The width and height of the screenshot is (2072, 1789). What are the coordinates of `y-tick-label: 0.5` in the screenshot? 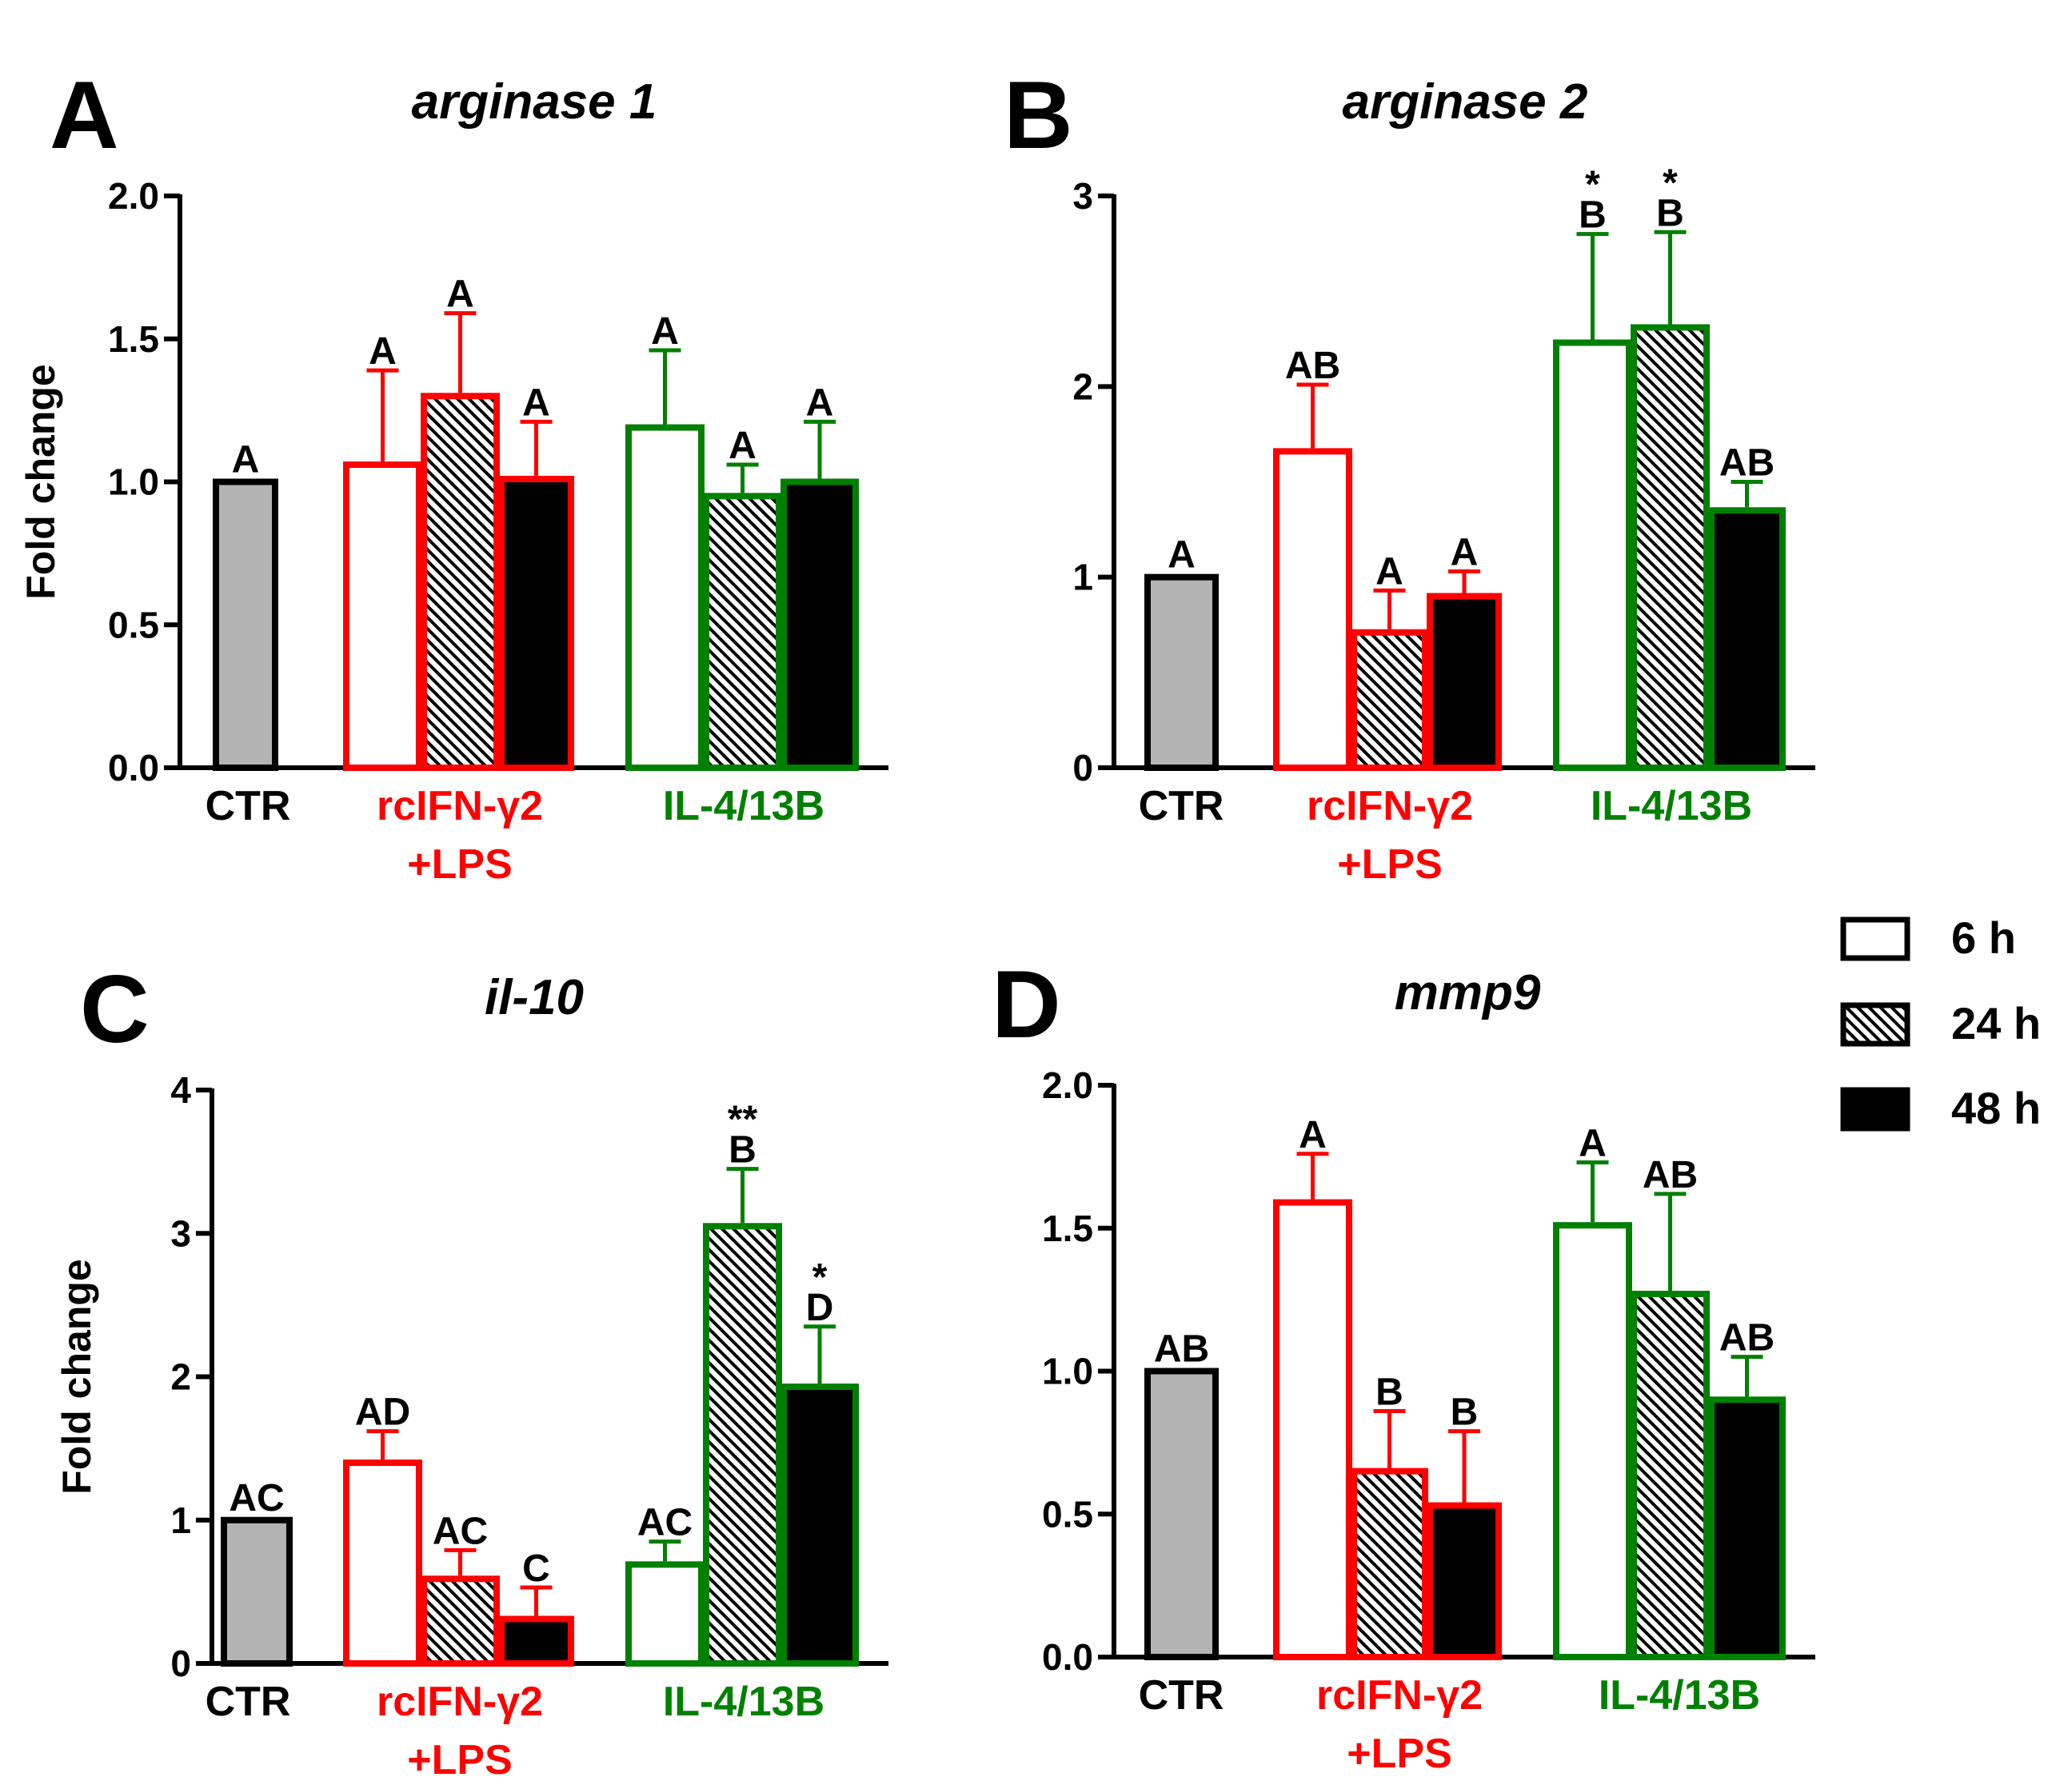 It's located at (1067, 1514).